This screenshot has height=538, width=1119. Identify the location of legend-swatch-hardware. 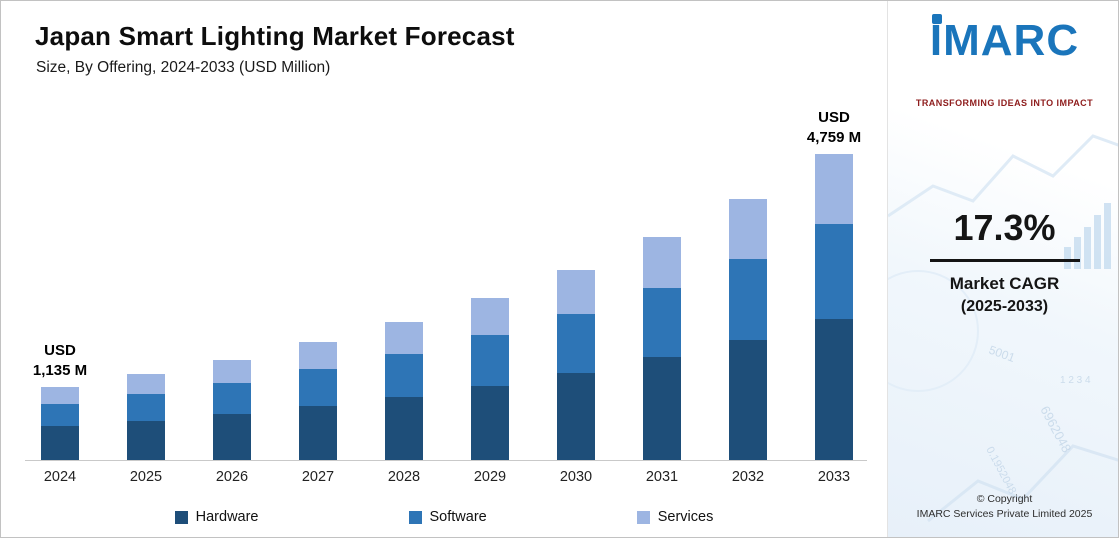
(181, 517).